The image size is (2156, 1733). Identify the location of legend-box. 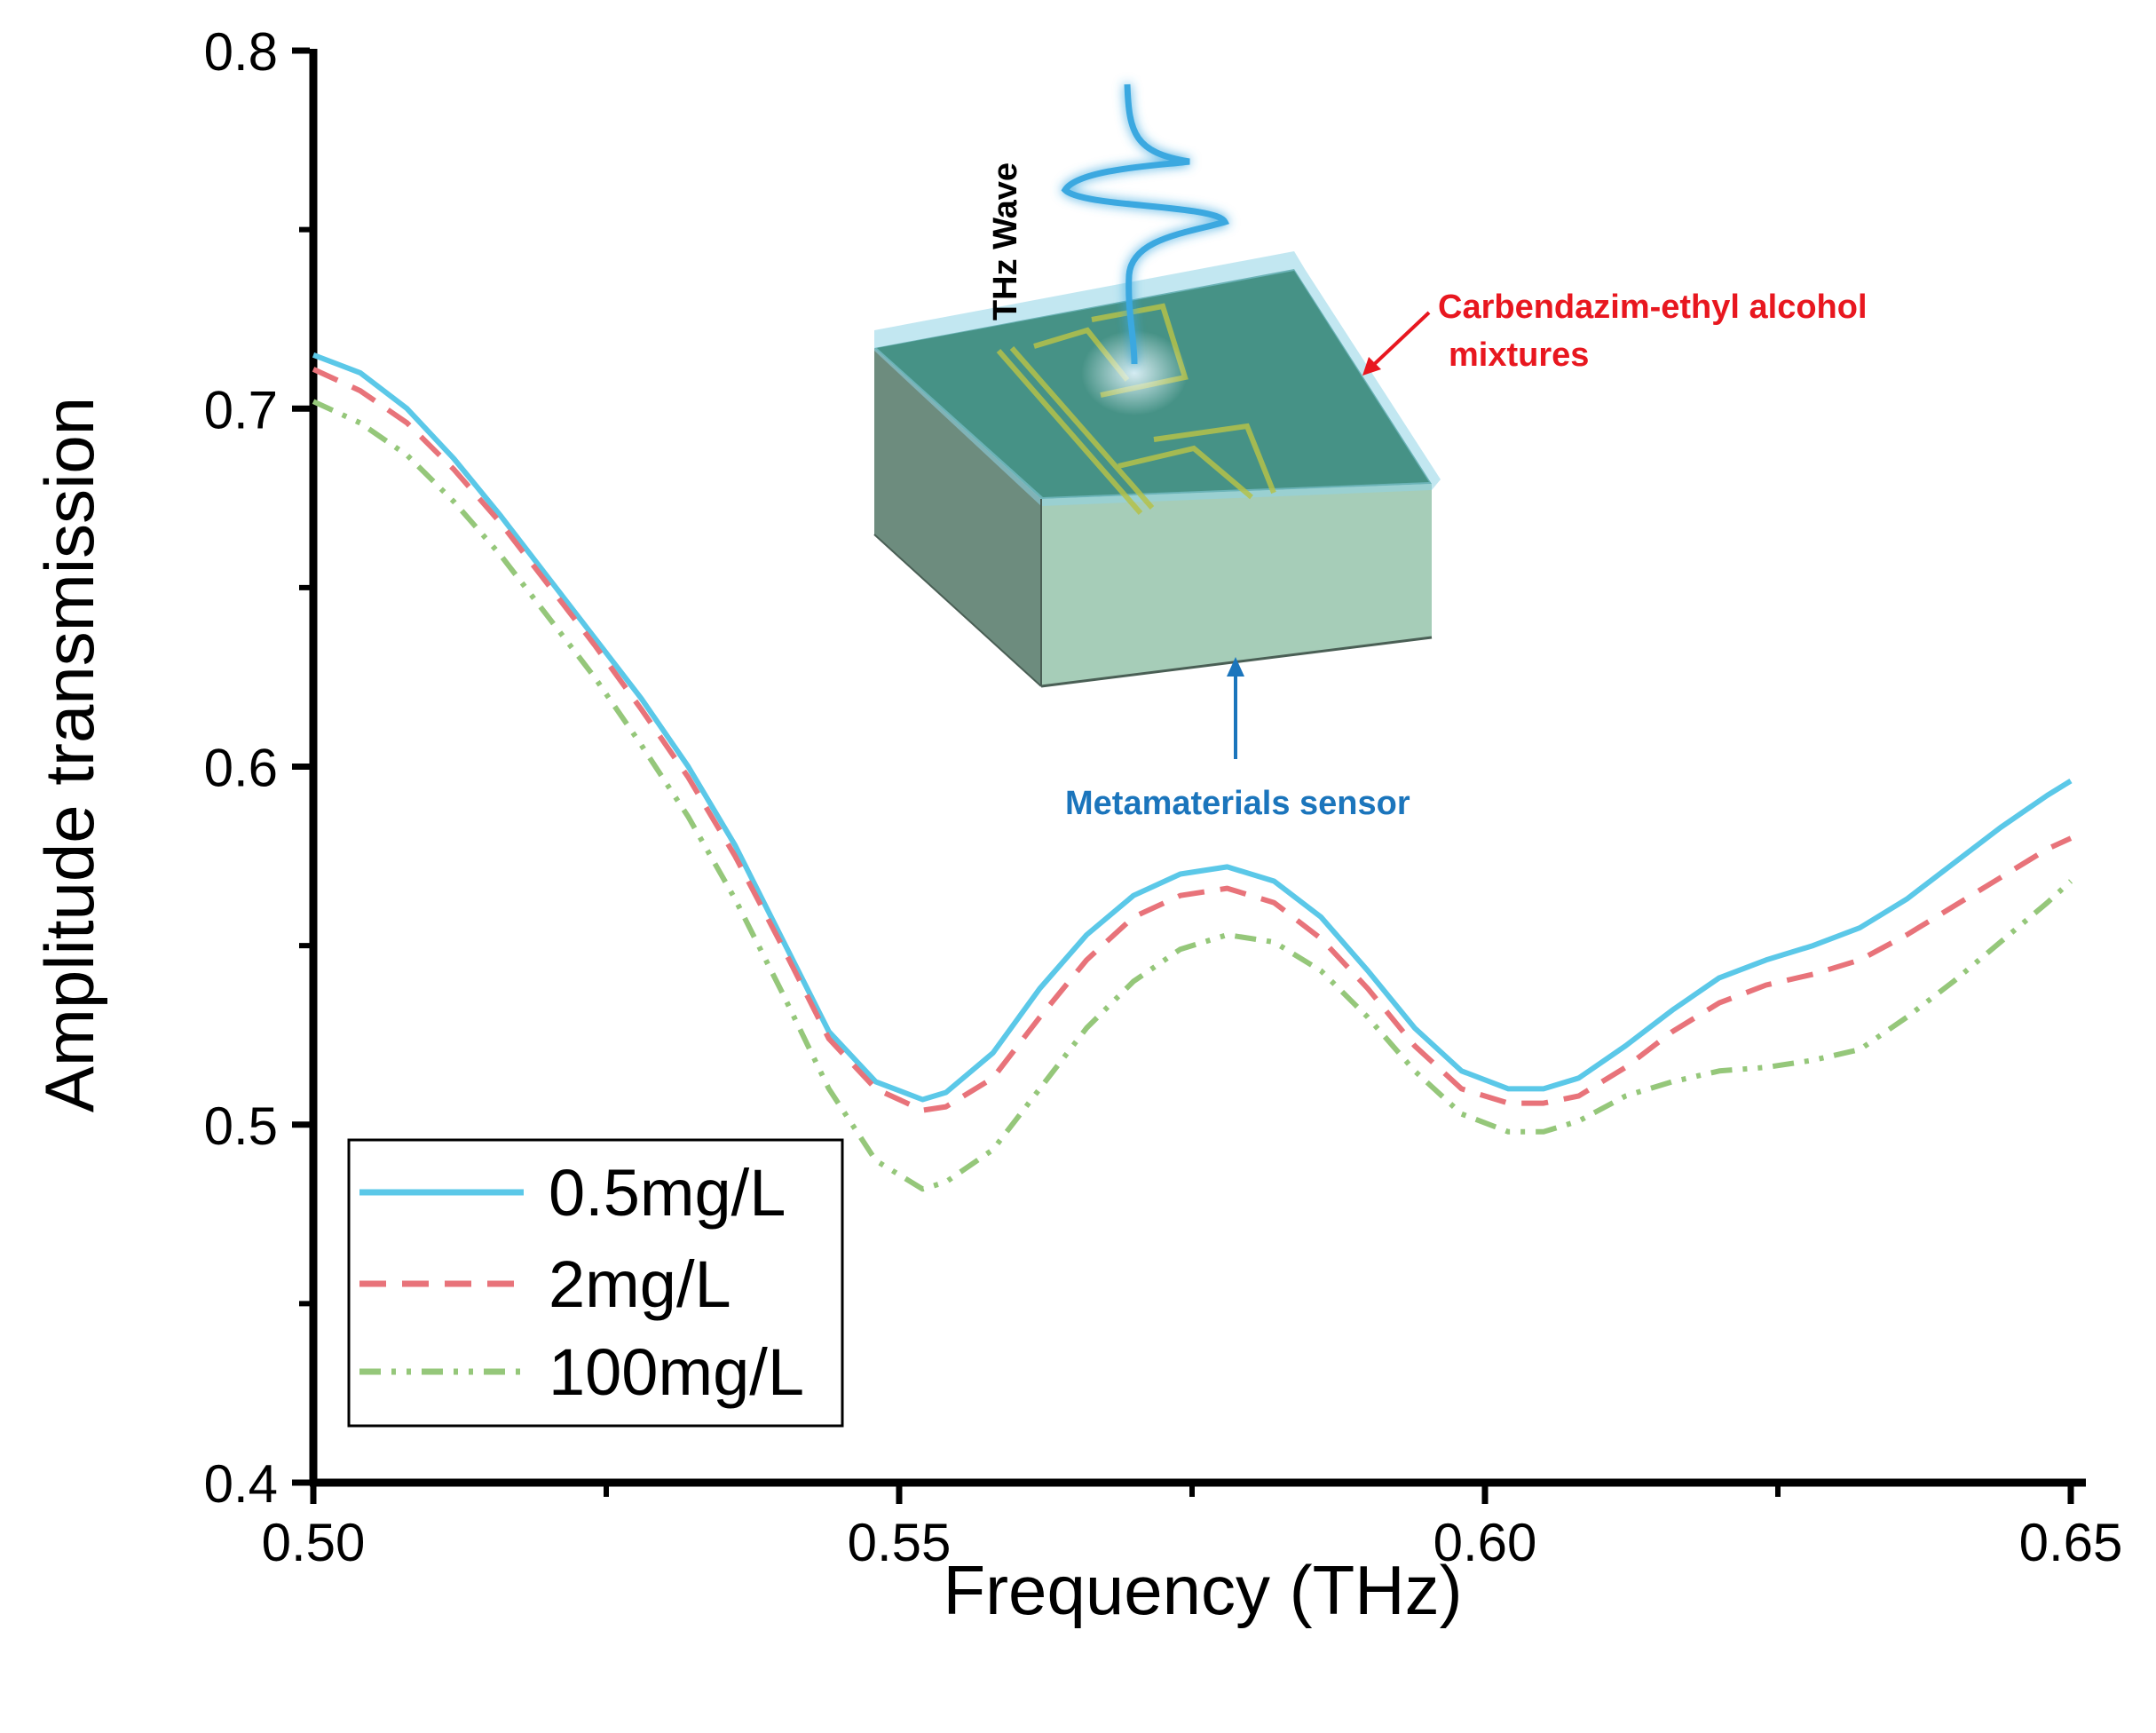
(595, 1283).